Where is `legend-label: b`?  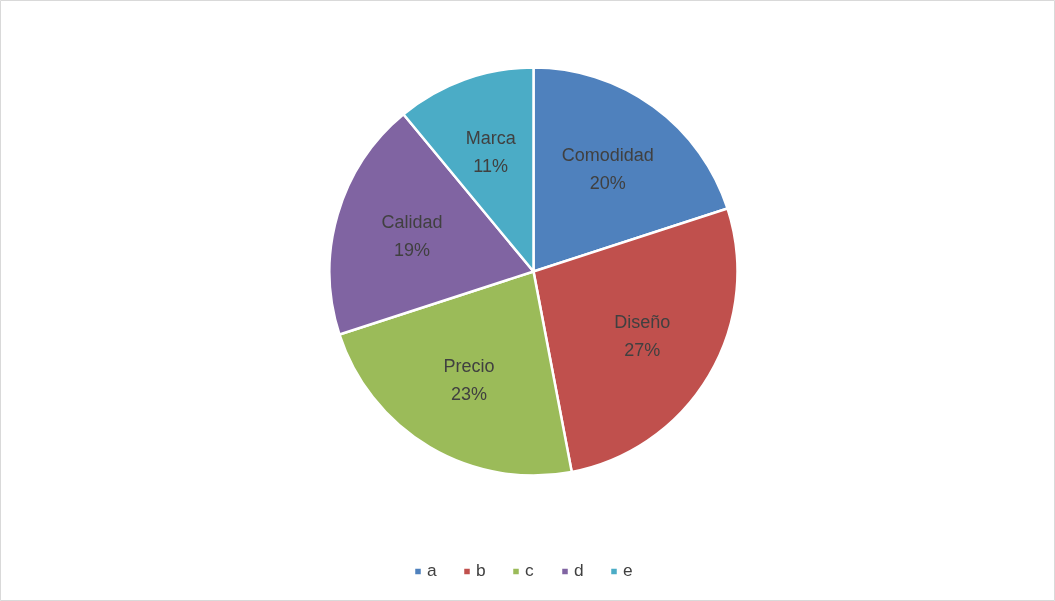
legend-label: b is located at coordinates (481, 570).